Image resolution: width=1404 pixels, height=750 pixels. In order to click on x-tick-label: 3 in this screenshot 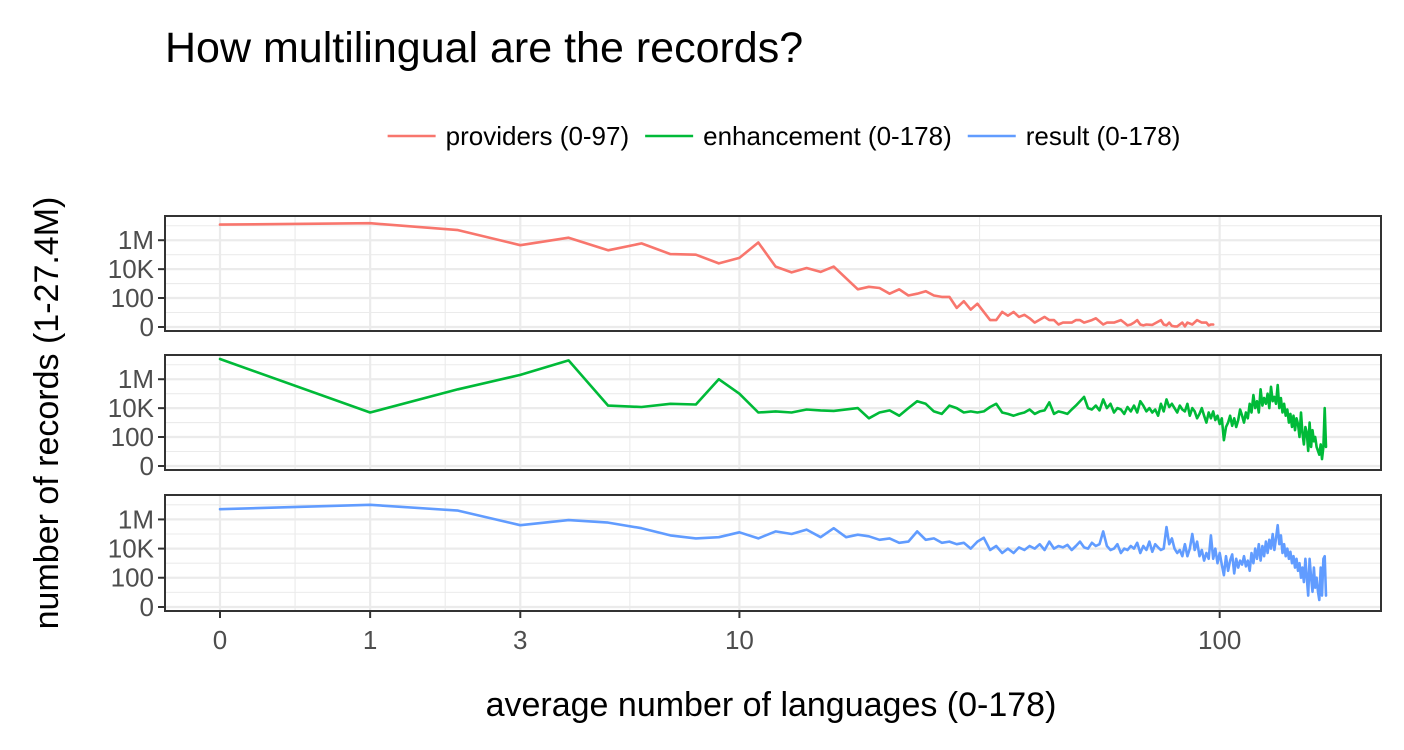, I will do `click(520, 640)`.